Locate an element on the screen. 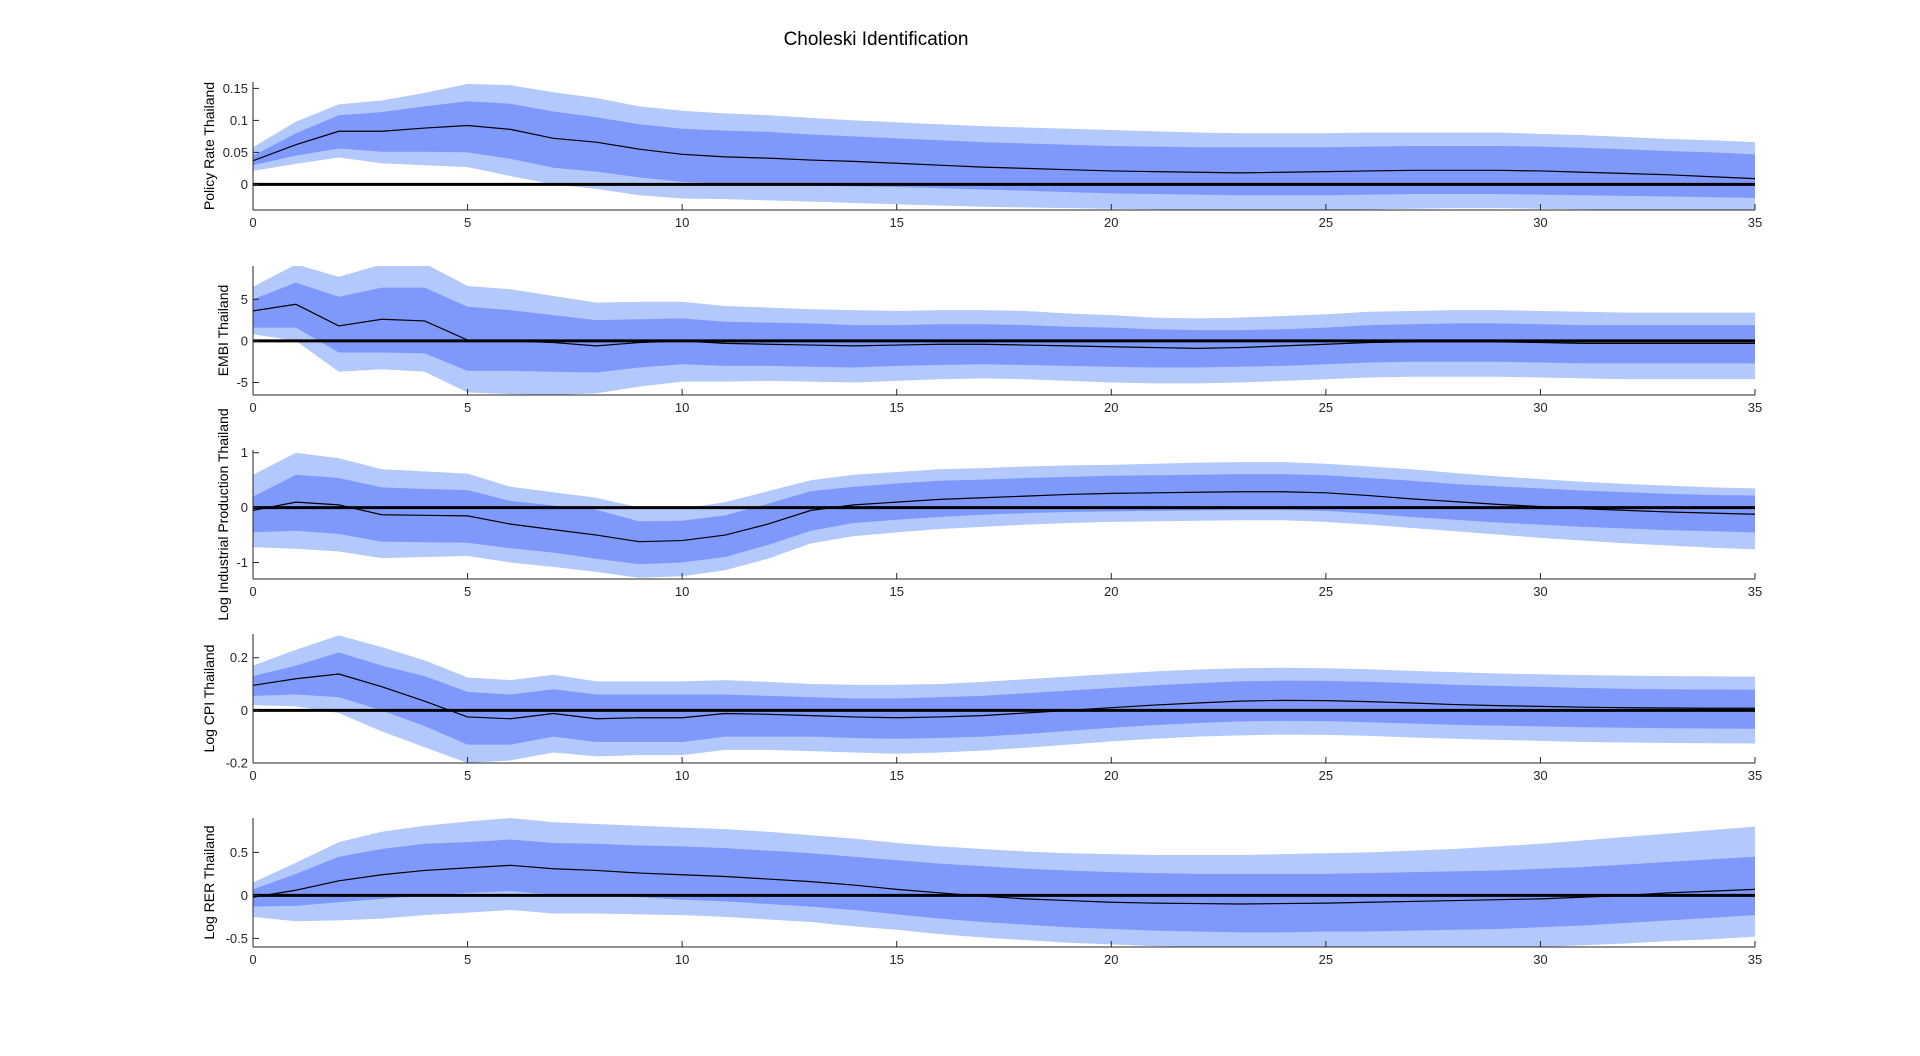  y-axis-label: Policy Rate Thailand is located at coordinates (209, 146).